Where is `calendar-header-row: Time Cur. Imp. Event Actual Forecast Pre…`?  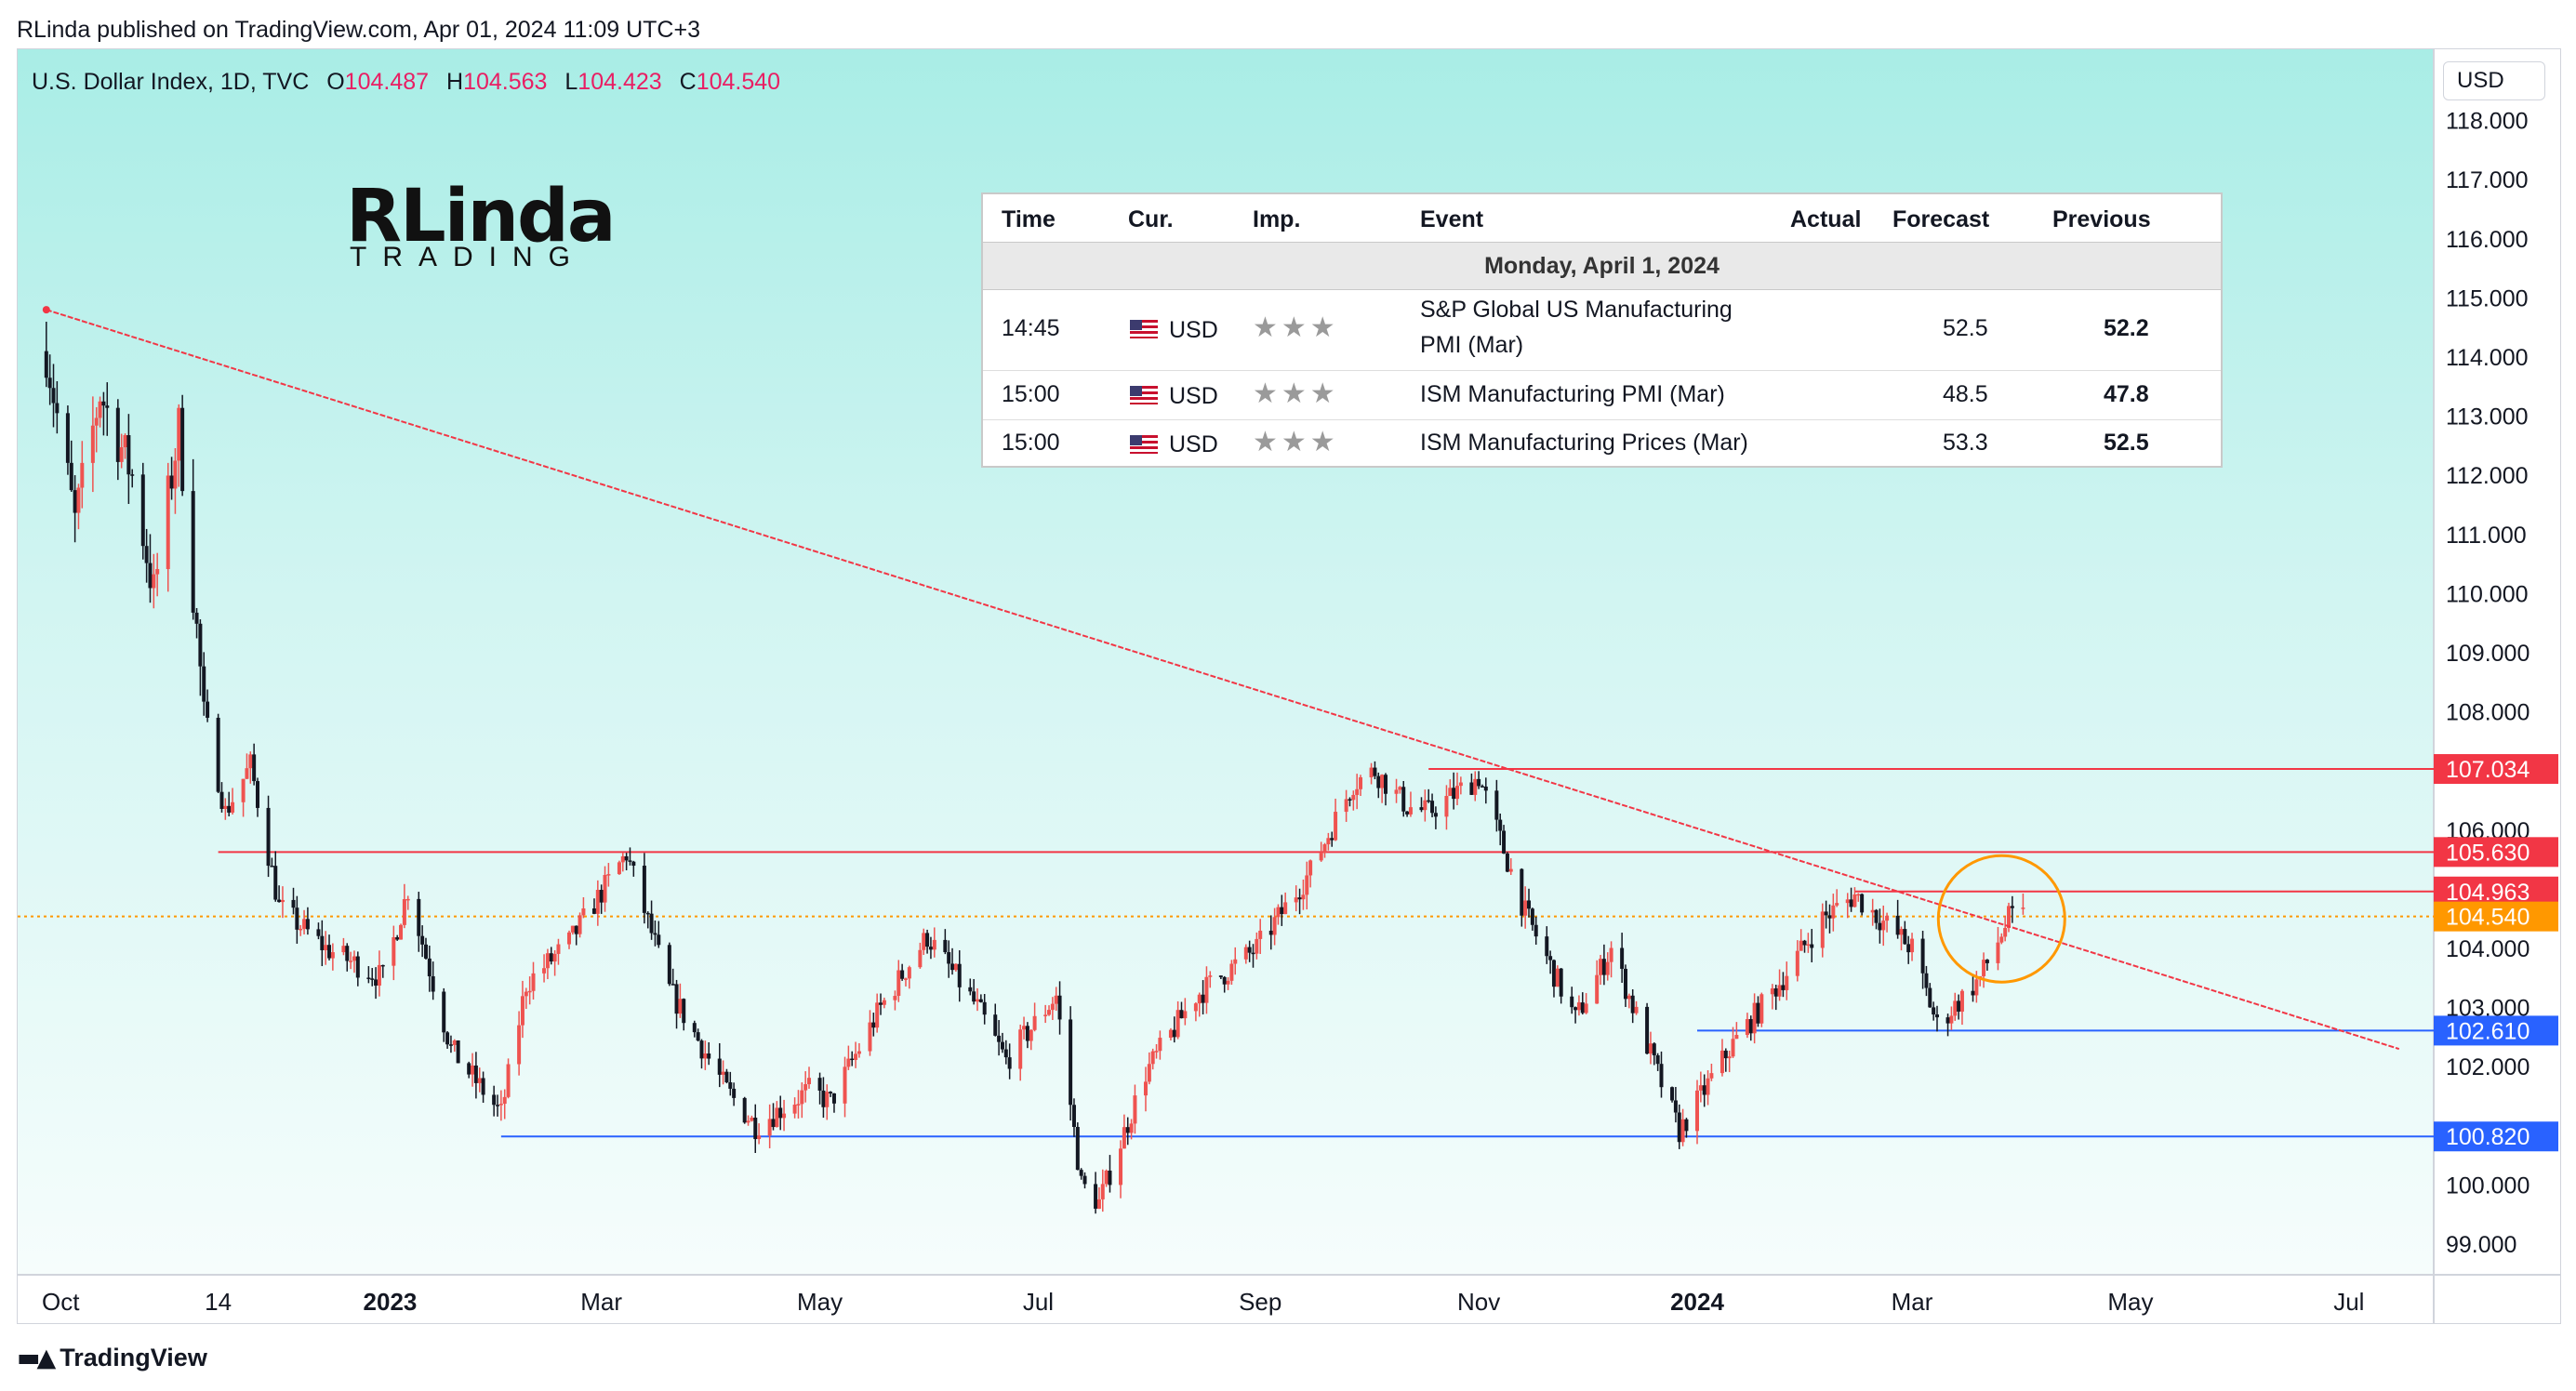
calendar-header-row: Time Cur. Imp. Event Actual Forecast Pre… is located at coordinates (1602, 217).